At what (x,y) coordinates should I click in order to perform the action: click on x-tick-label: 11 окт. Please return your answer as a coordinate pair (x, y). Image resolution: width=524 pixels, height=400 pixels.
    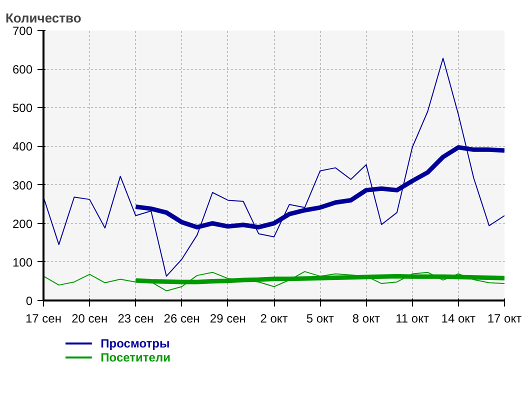
    Looking at the image, I should click on (413, 319).